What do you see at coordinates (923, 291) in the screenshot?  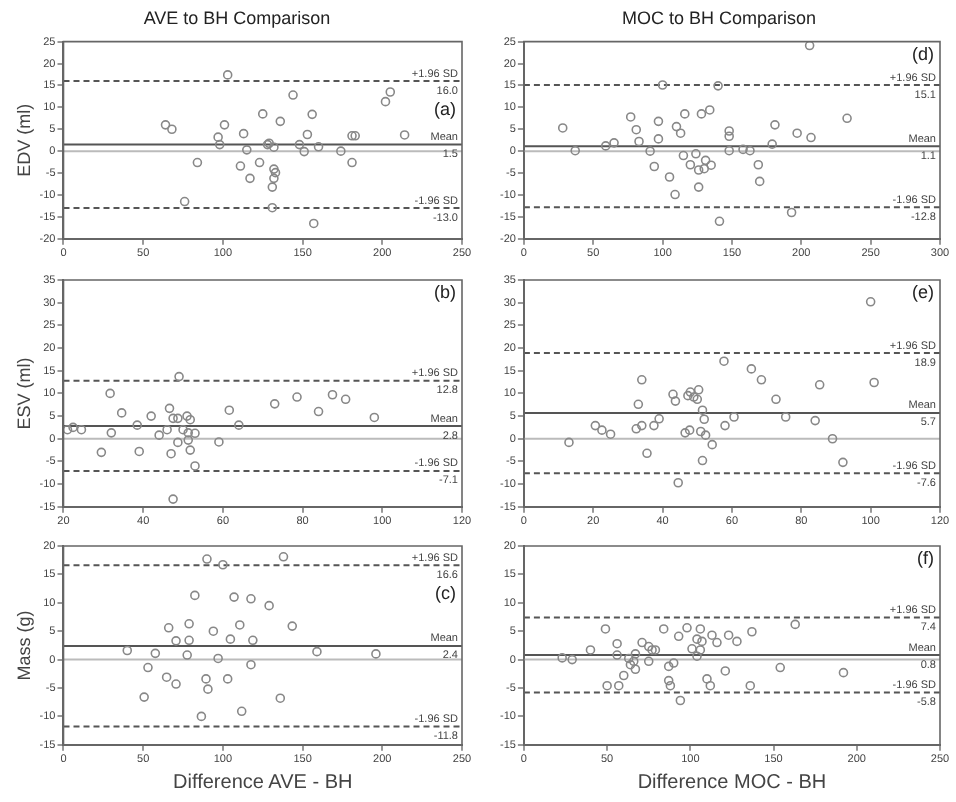 I see `annotation: (e)` at bounding box center [923, 291].